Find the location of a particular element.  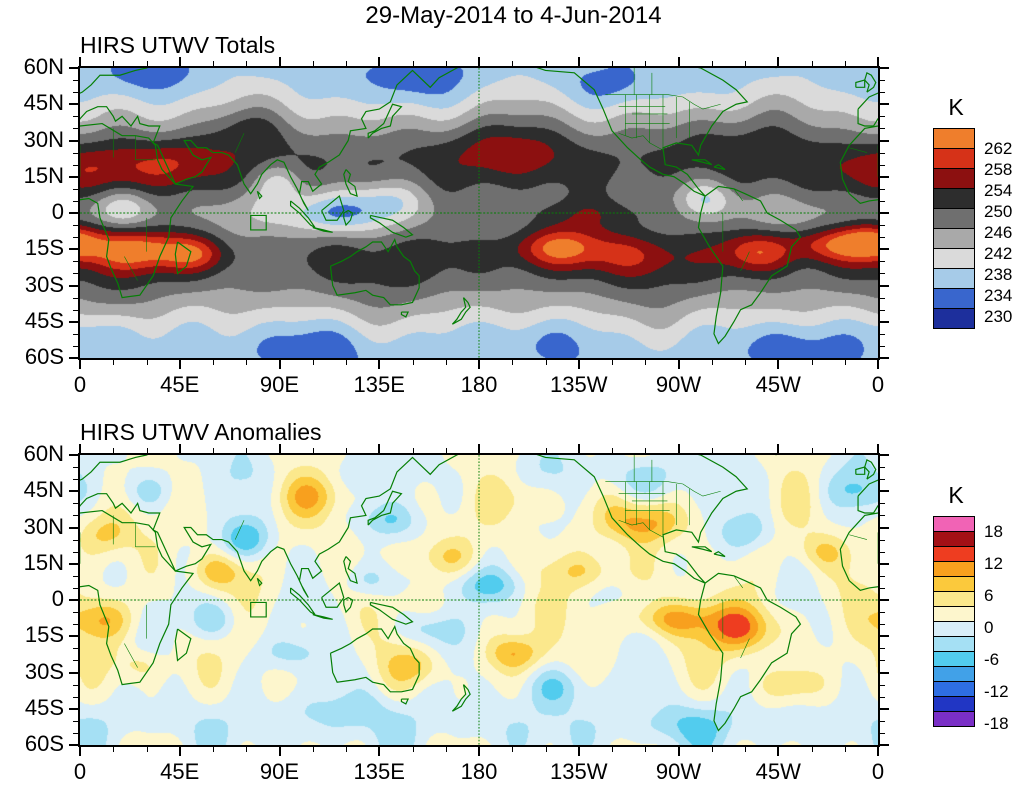

anomalies-colorbar is located at coordinates (954, 621).